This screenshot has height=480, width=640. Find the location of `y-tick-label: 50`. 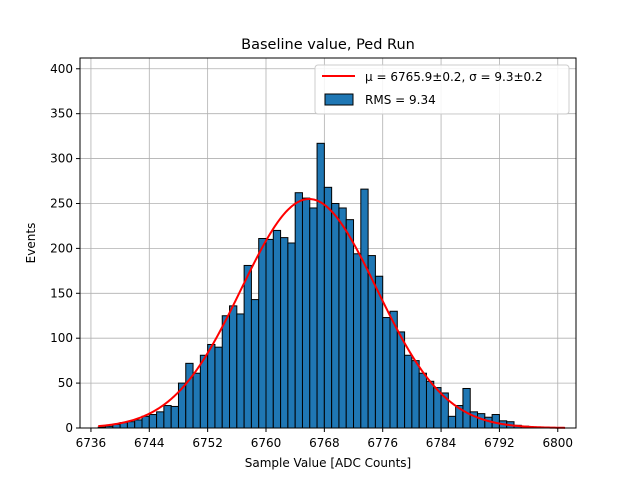

y-tick-label: 50 is located at coordinates (65, 383).